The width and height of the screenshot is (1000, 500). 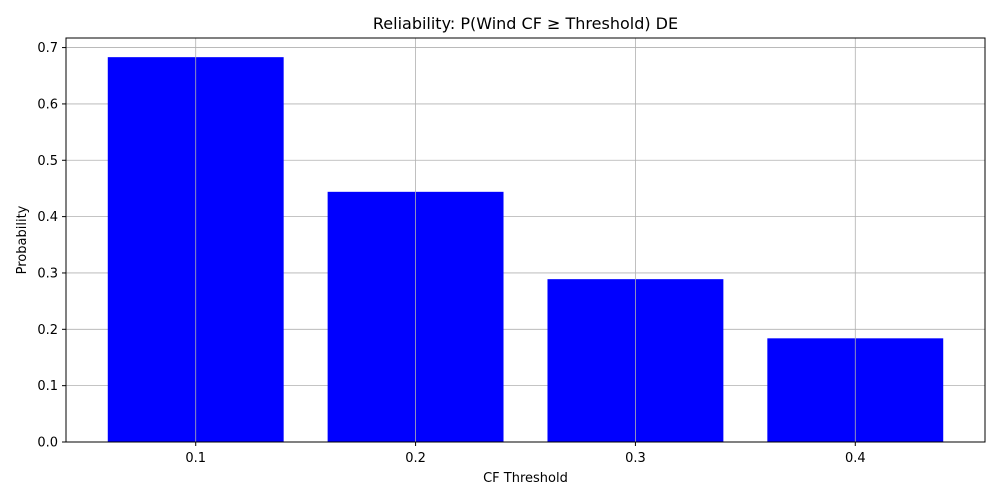 What do you see at coordinates (47, 48) in the screenshot?
I see `y-tick-label: 0.7` at bounding box center [47, 48].